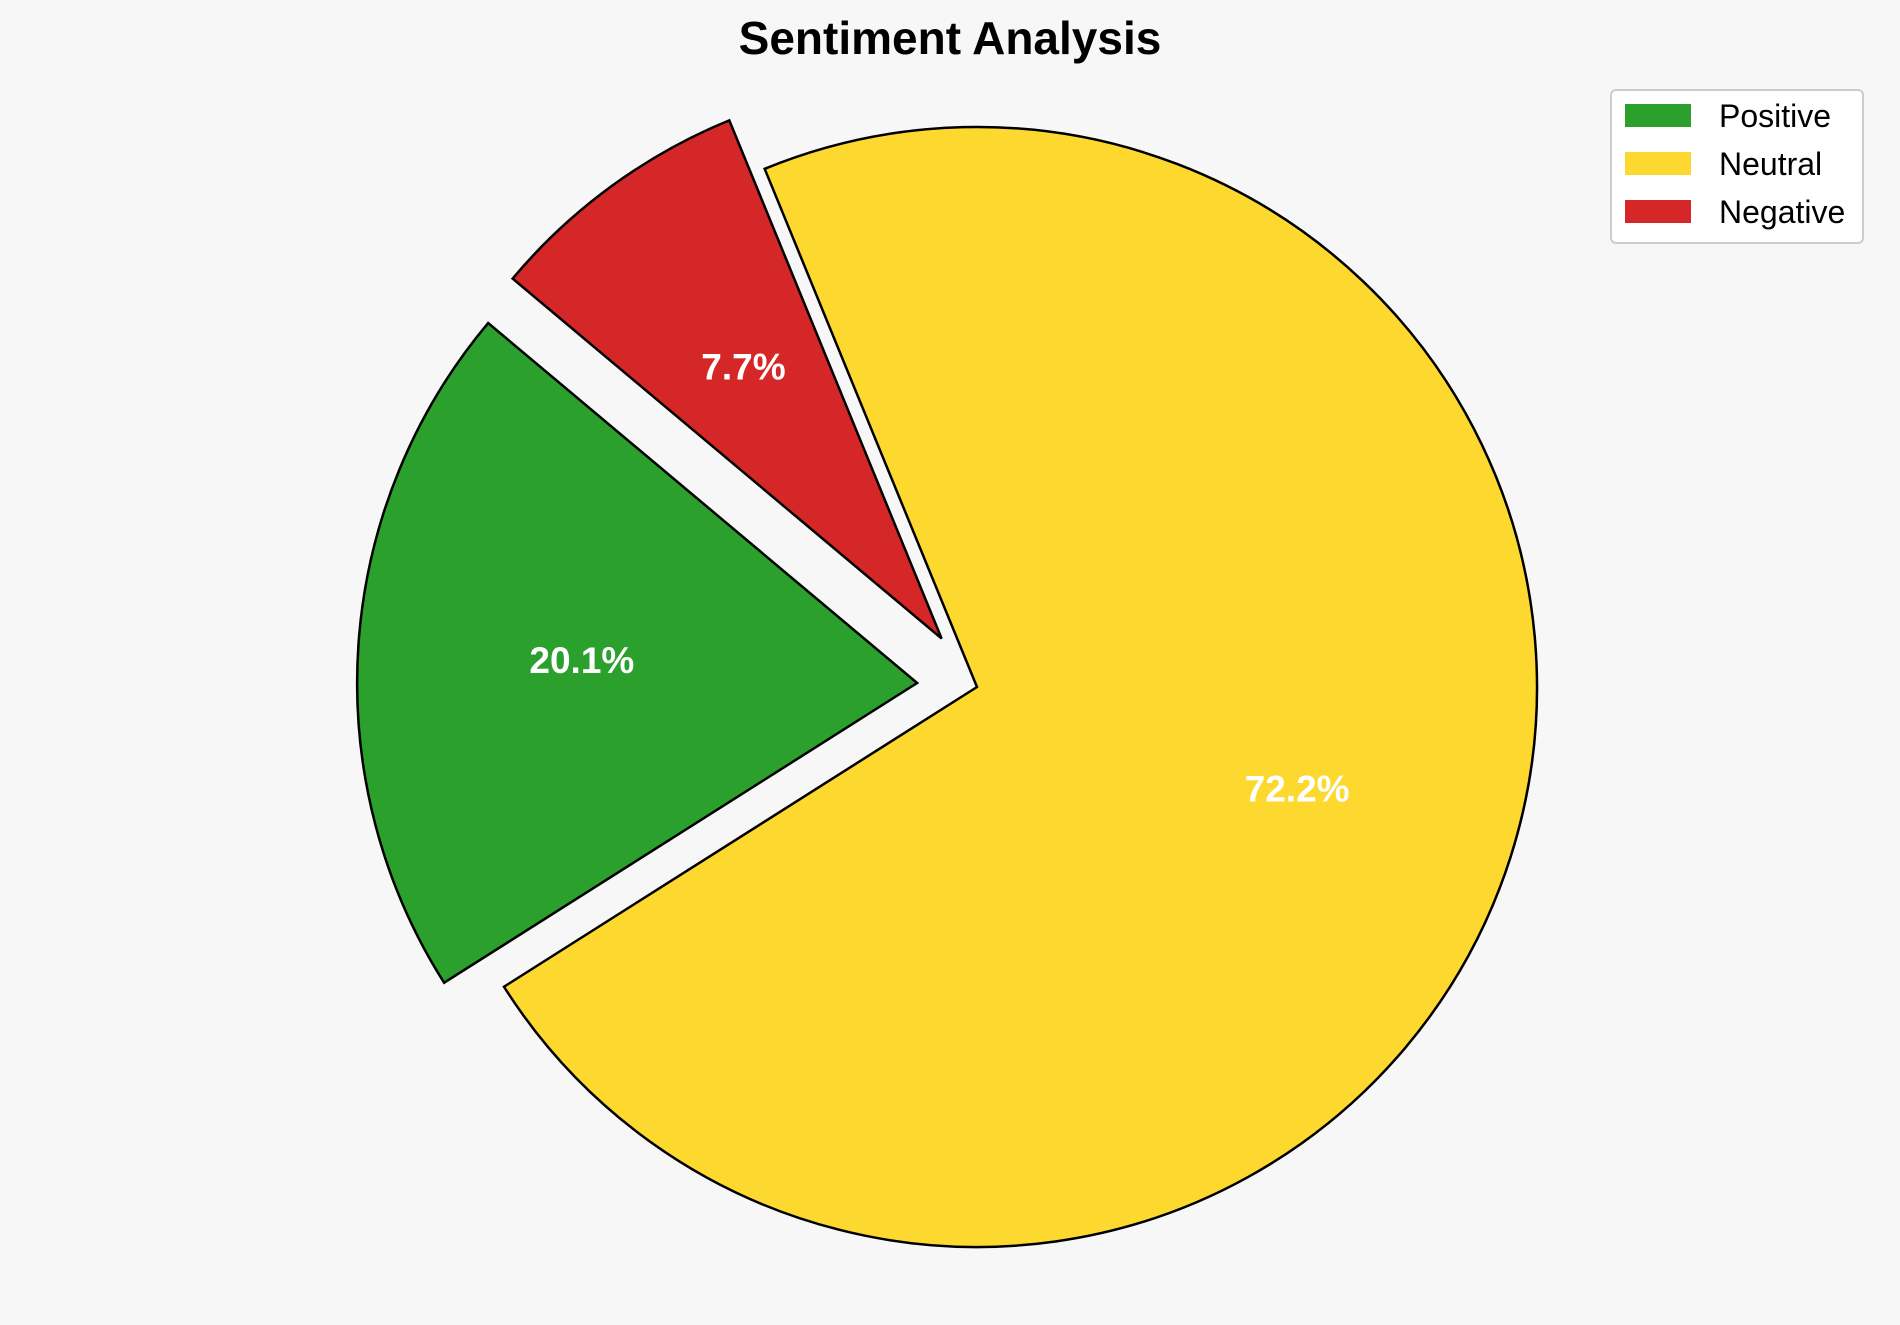 The image size is (1900, 1325). Describe the element at coordinates (743, 367) in the screenshot. I see `slice-label-negative: 7.7%` at that location.